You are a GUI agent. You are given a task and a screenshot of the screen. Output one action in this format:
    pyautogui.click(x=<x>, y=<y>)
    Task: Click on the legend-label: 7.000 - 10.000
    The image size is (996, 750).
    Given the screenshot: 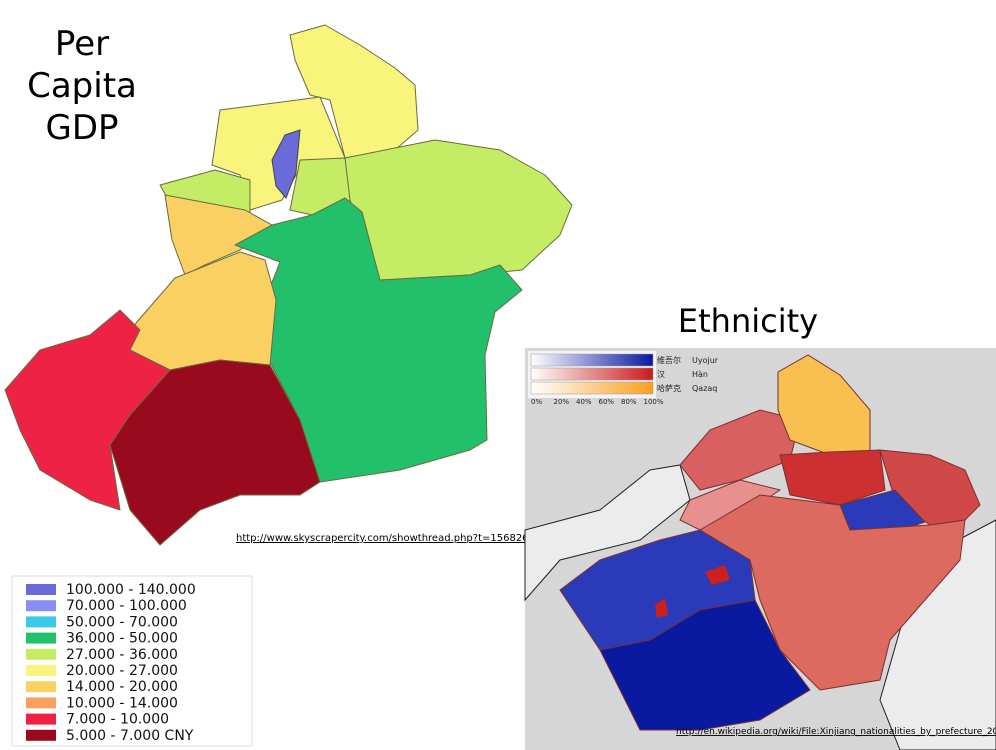 What is the action you would take?
    pyautogui.click(x=117, y=720)
    